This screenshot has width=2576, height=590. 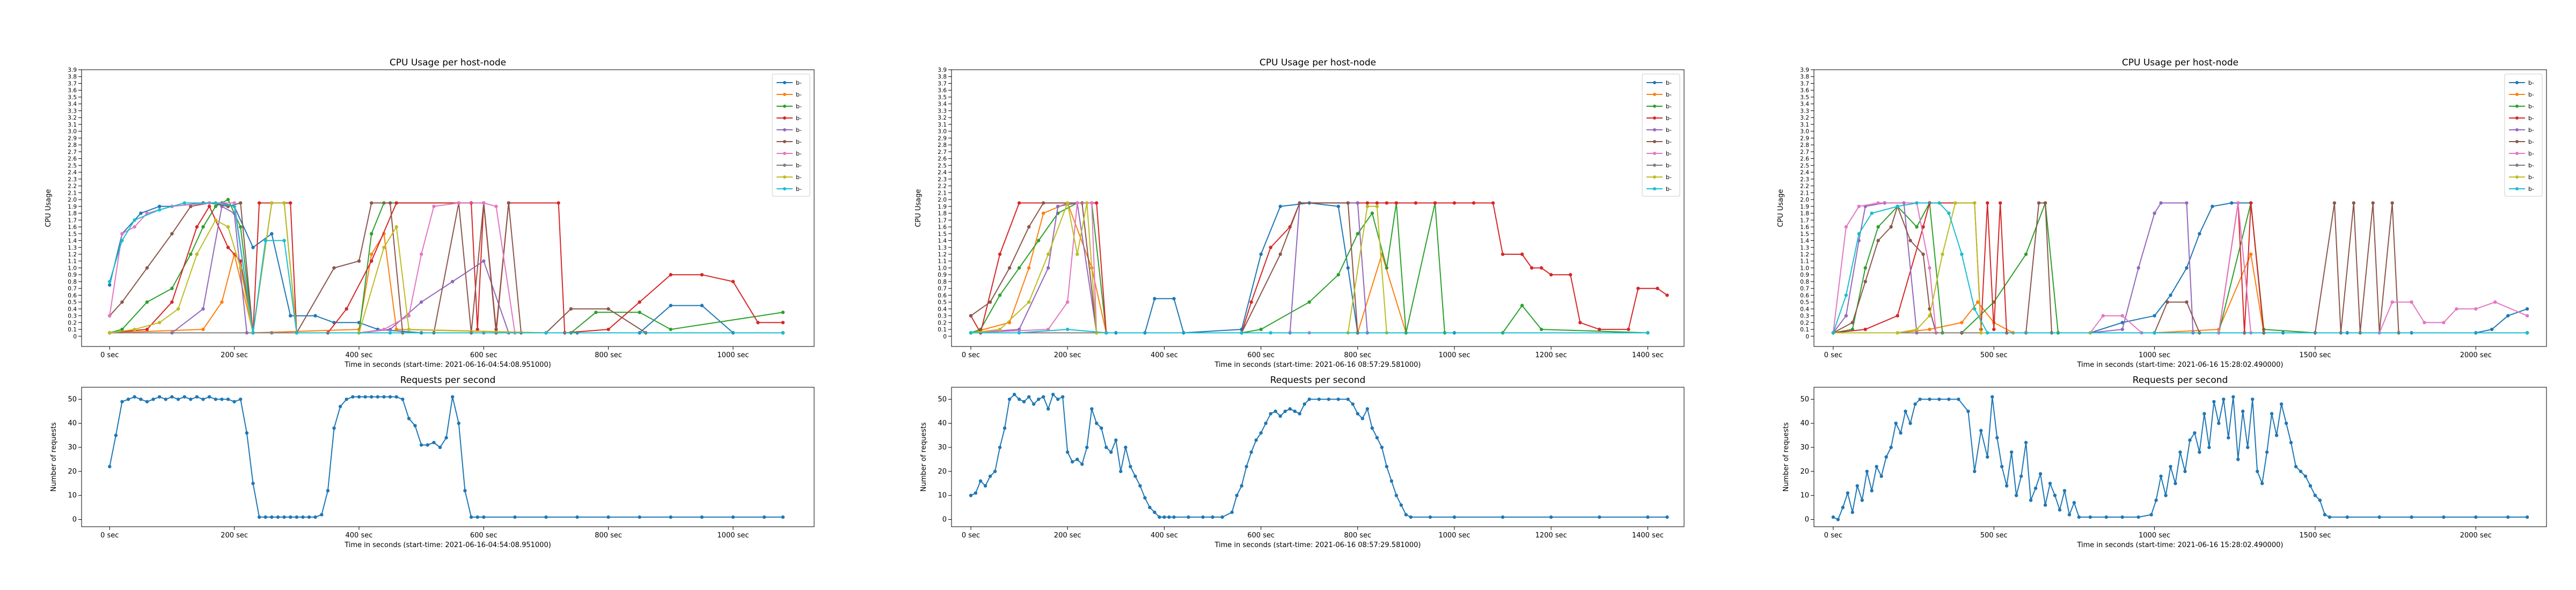 What do you see at coordinates (942, 118) in the screenshot?
I see `y-tick-label: 3.2` at bounding box center [942, 118].